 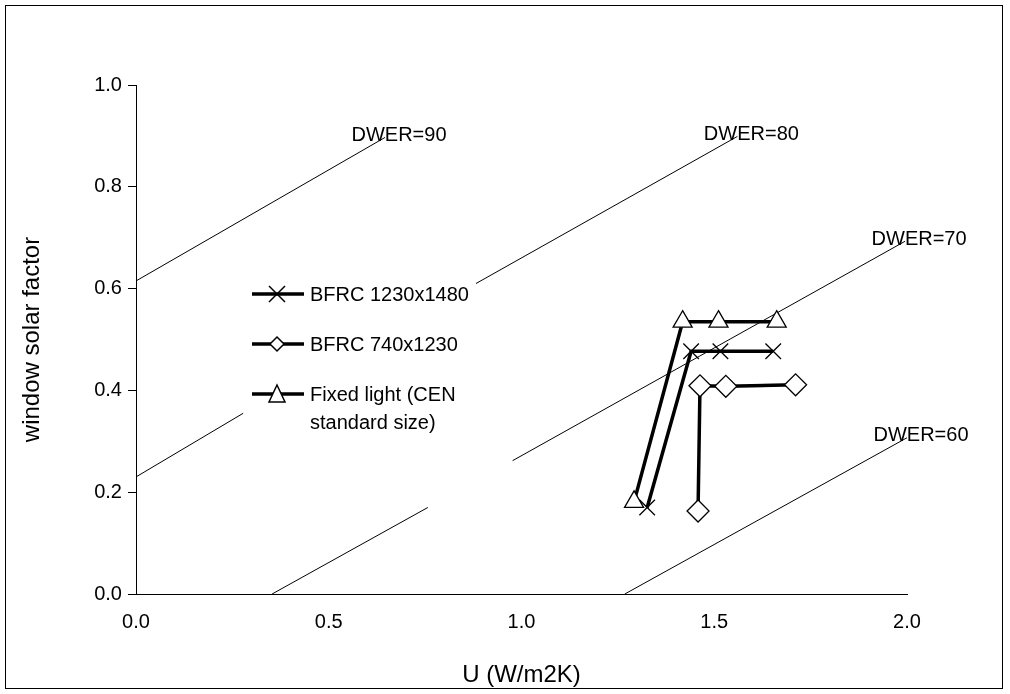 I want to click on legend-label: BFRC 1230x1480, so click(x=389, y=294).